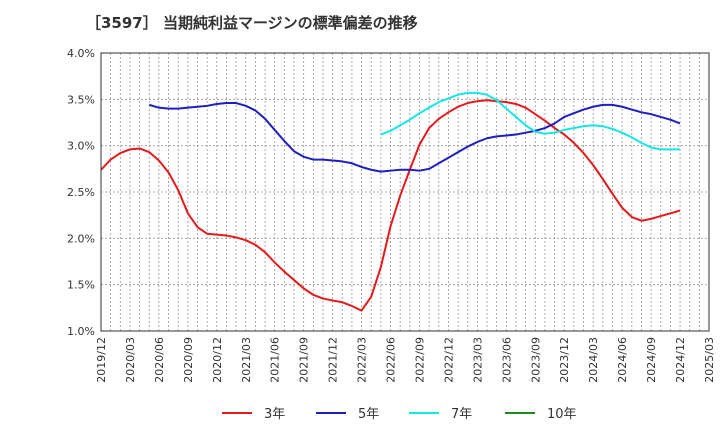 The height and width of the screenshot is (440, 720). Describe the element at coordinates (530, 121) in the screenshot. I see `series-line-7年` at that location.